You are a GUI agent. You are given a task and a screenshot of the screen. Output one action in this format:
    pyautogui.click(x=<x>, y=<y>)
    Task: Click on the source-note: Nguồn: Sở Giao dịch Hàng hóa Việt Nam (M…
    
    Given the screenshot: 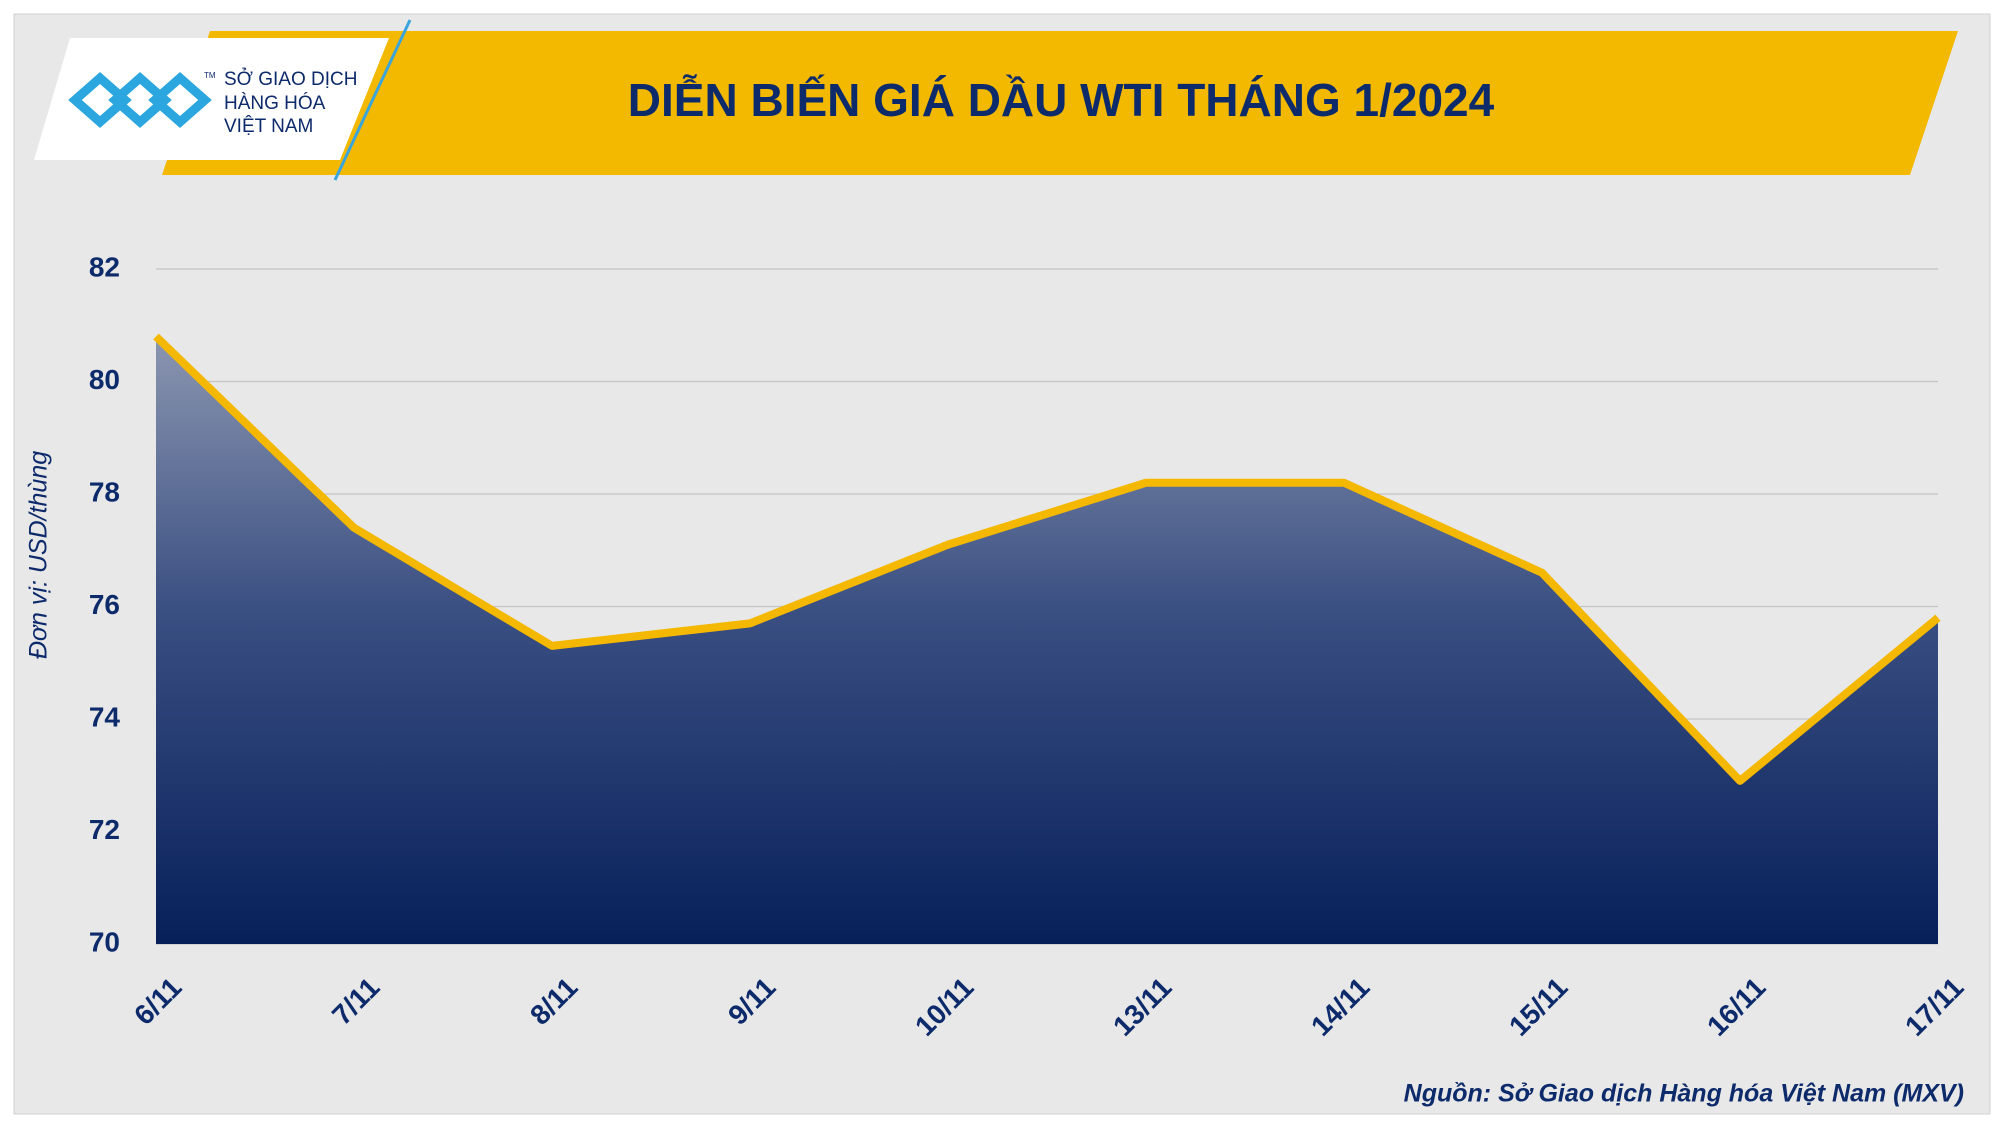 What is the action you would take?
    pyautogui.click(x=1684, y=1094)
    